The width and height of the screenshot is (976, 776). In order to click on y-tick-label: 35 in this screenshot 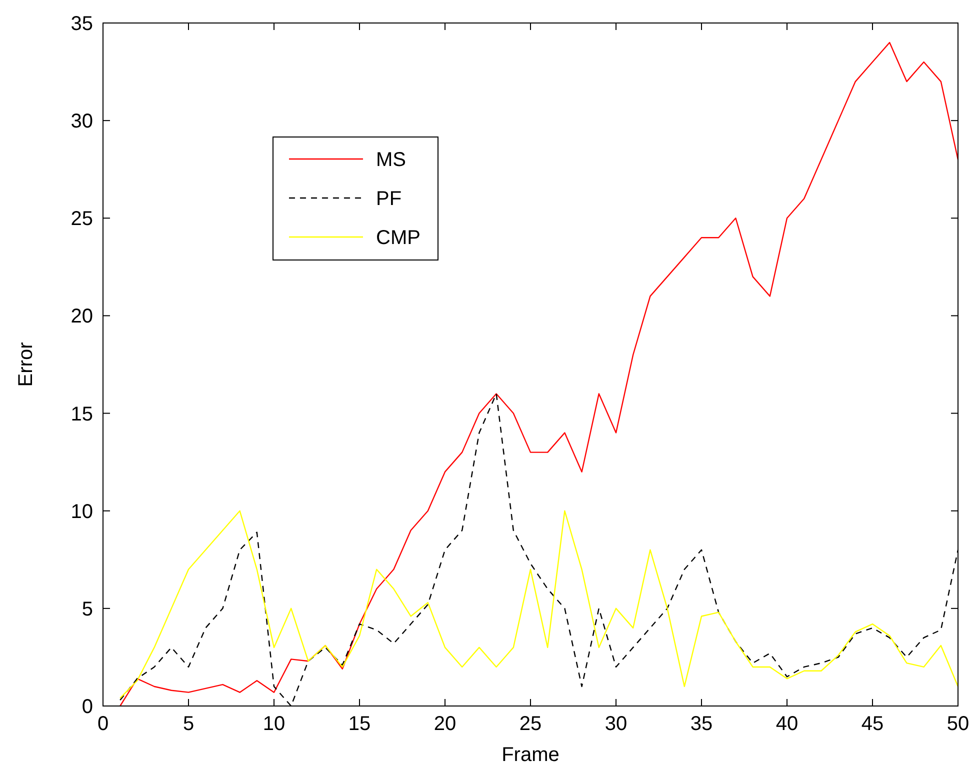, I will do `click(81, 24)`.